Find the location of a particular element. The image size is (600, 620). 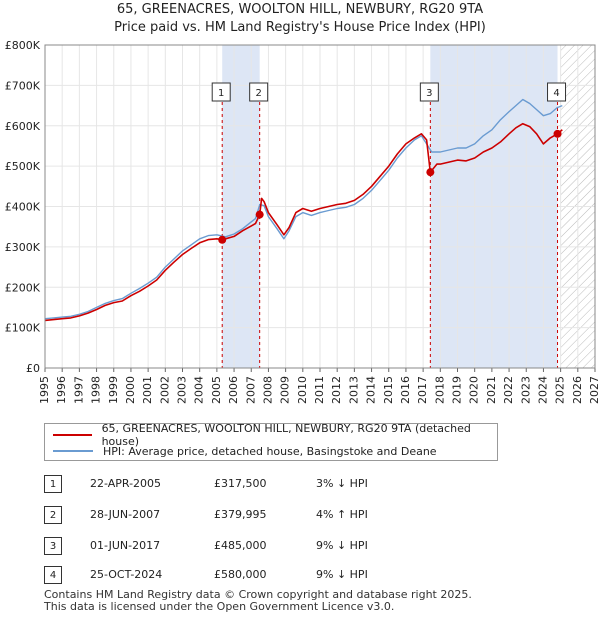

legend-swatch-property is located at coordinates (72, 435).